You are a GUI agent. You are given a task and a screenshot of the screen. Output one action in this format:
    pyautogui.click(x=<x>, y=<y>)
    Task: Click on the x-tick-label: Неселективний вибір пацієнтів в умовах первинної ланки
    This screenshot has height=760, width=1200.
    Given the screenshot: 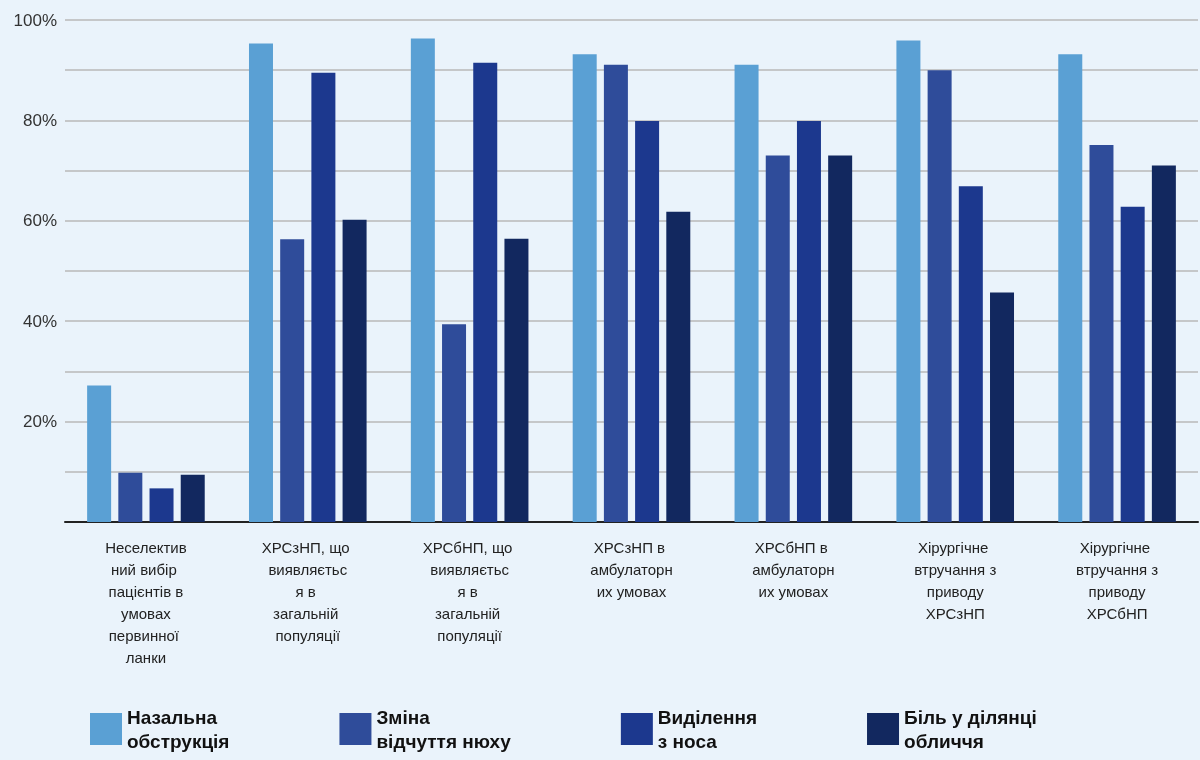 What is the action you would take?
    pyautogui.click(x=146, y=602)
    